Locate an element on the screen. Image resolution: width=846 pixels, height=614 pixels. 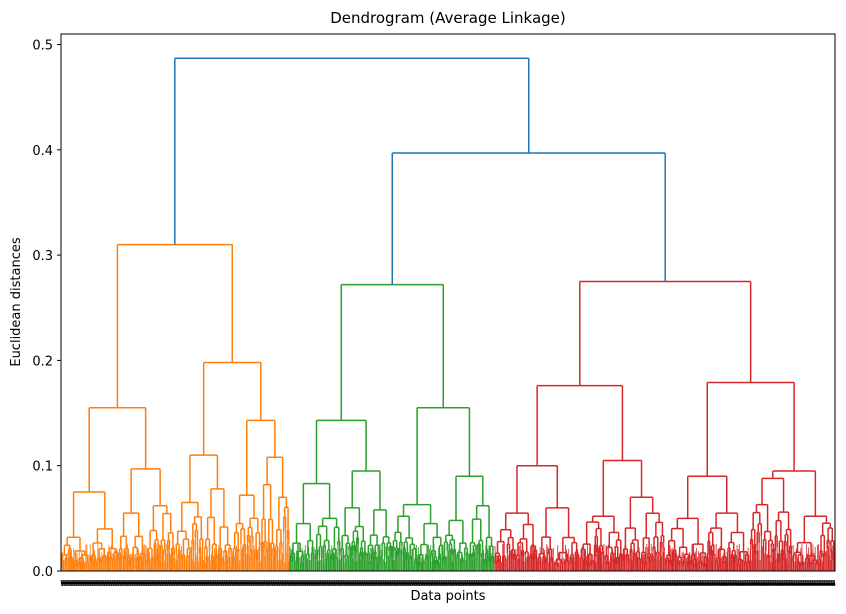
leaf-label-mark is located at coordinates (448, 583).